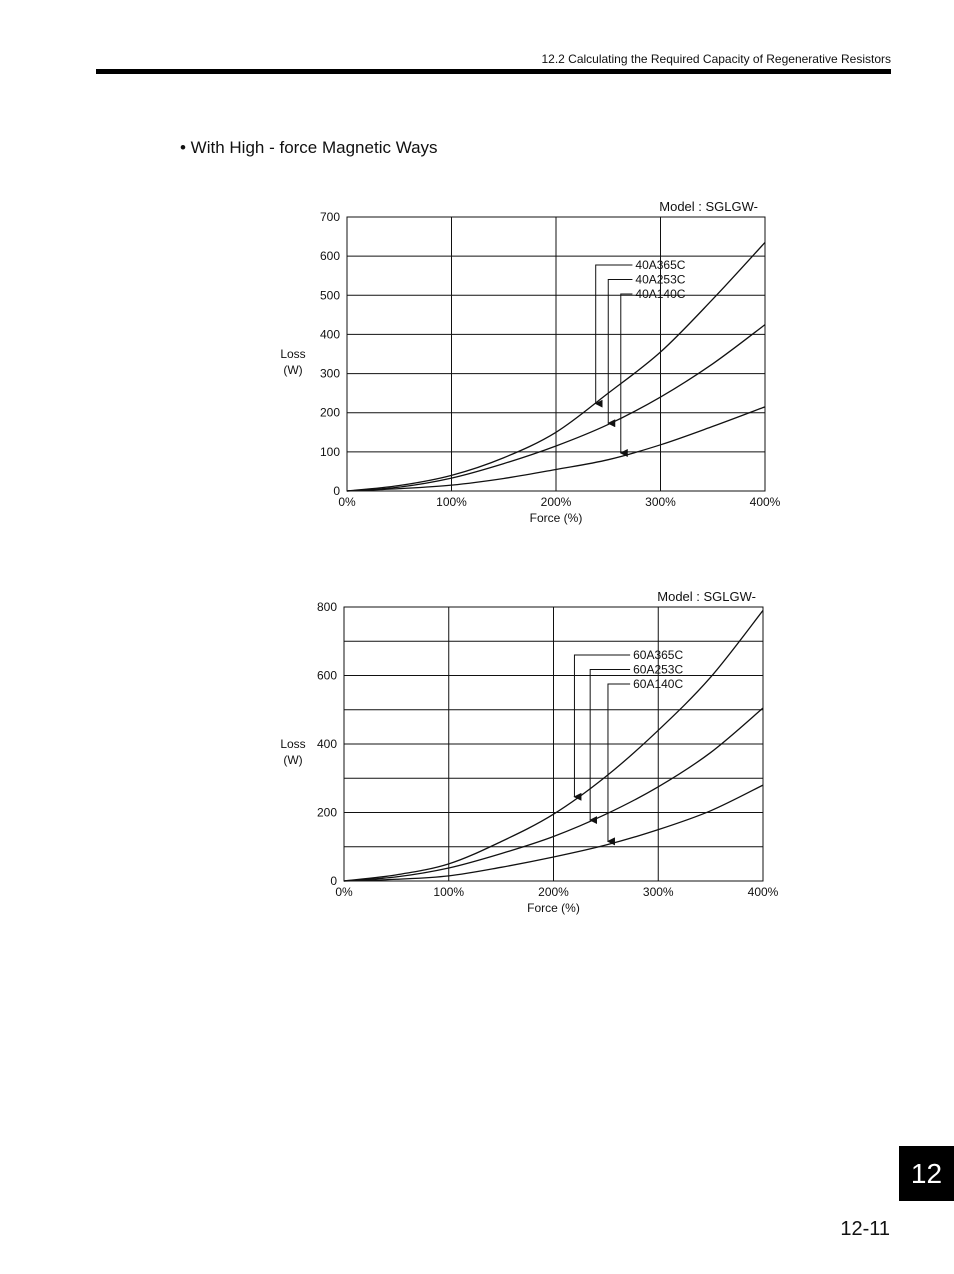  Describe the element at coordinates (309, 147) in the screenshot. I see `section-title: • With High - force Magnetic Ways` at that location.